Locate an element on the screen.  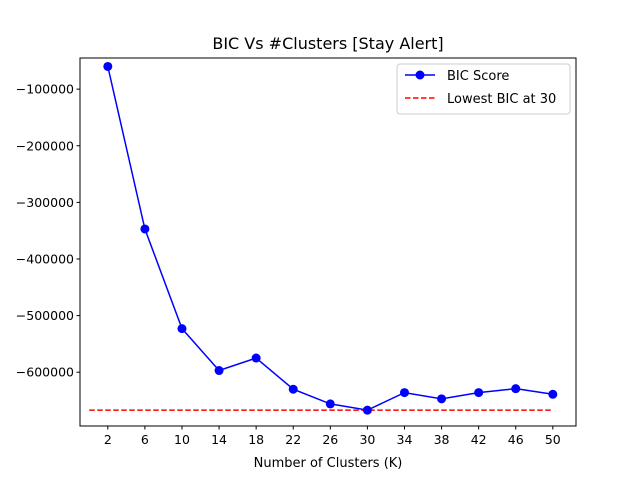
x-tick-label: 2 is located at coordinates (108, 439).